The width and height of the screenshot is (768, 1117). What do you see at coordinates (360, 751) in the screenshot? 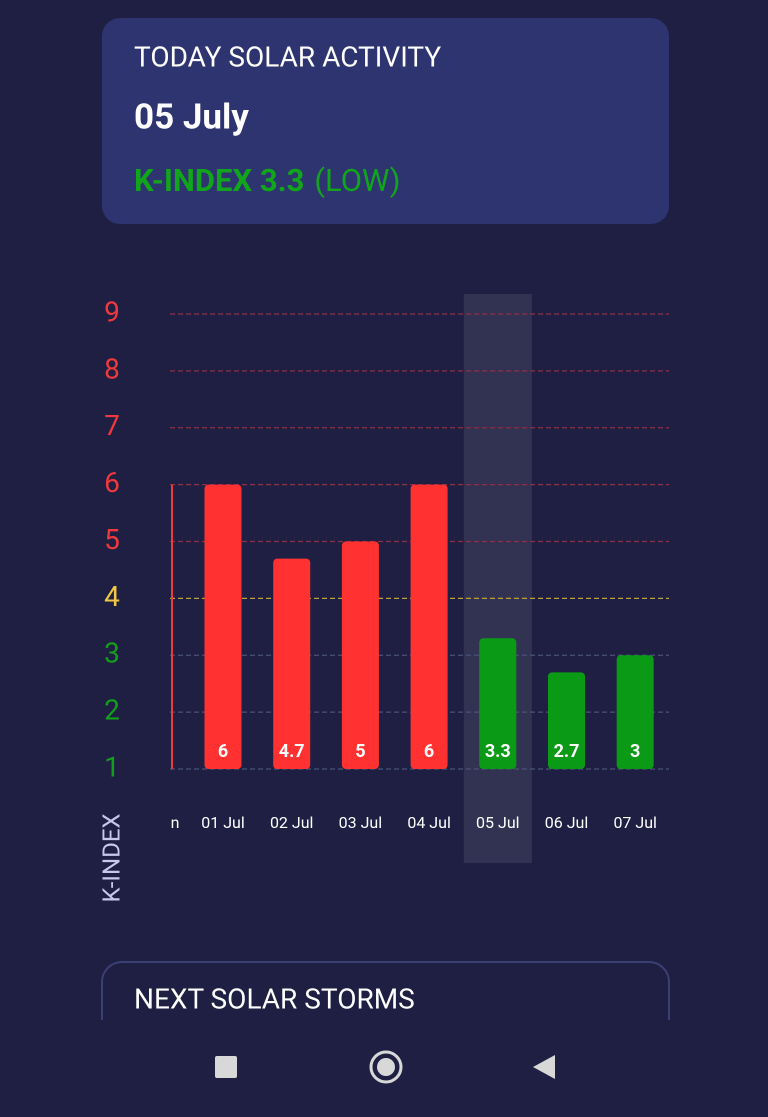
I see `bar-value-label: 5` at bounding box center [360, 751].